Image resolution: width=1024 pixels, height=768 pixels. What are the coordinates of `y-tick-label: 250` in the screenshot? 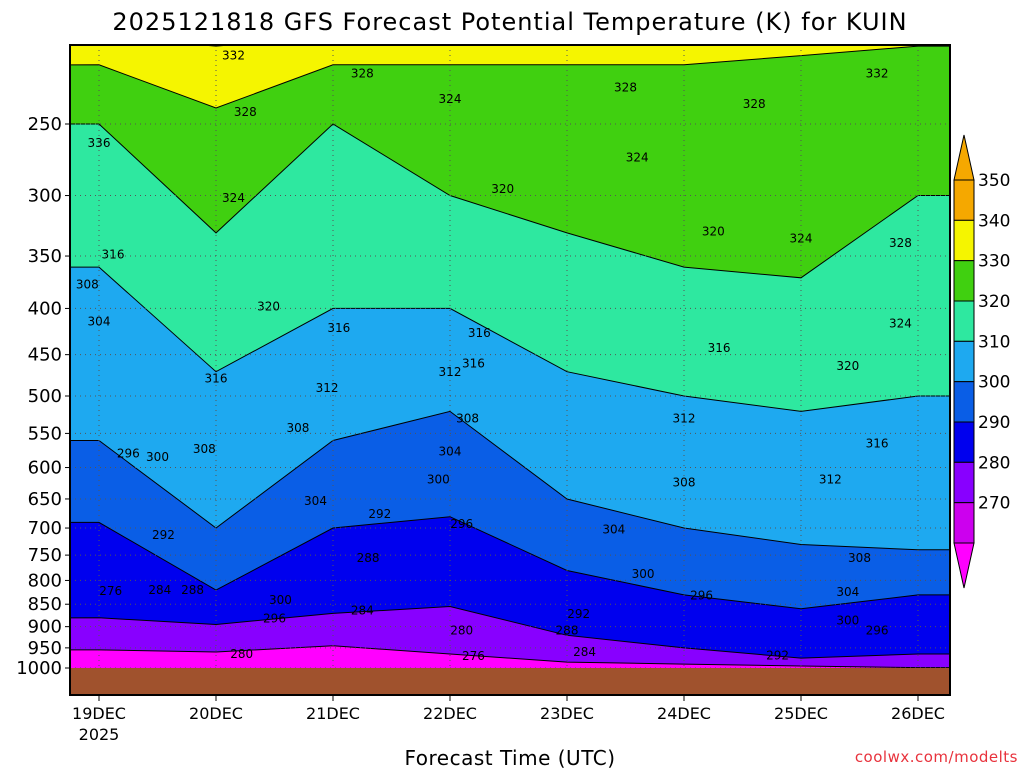 It's located at (45, 124).